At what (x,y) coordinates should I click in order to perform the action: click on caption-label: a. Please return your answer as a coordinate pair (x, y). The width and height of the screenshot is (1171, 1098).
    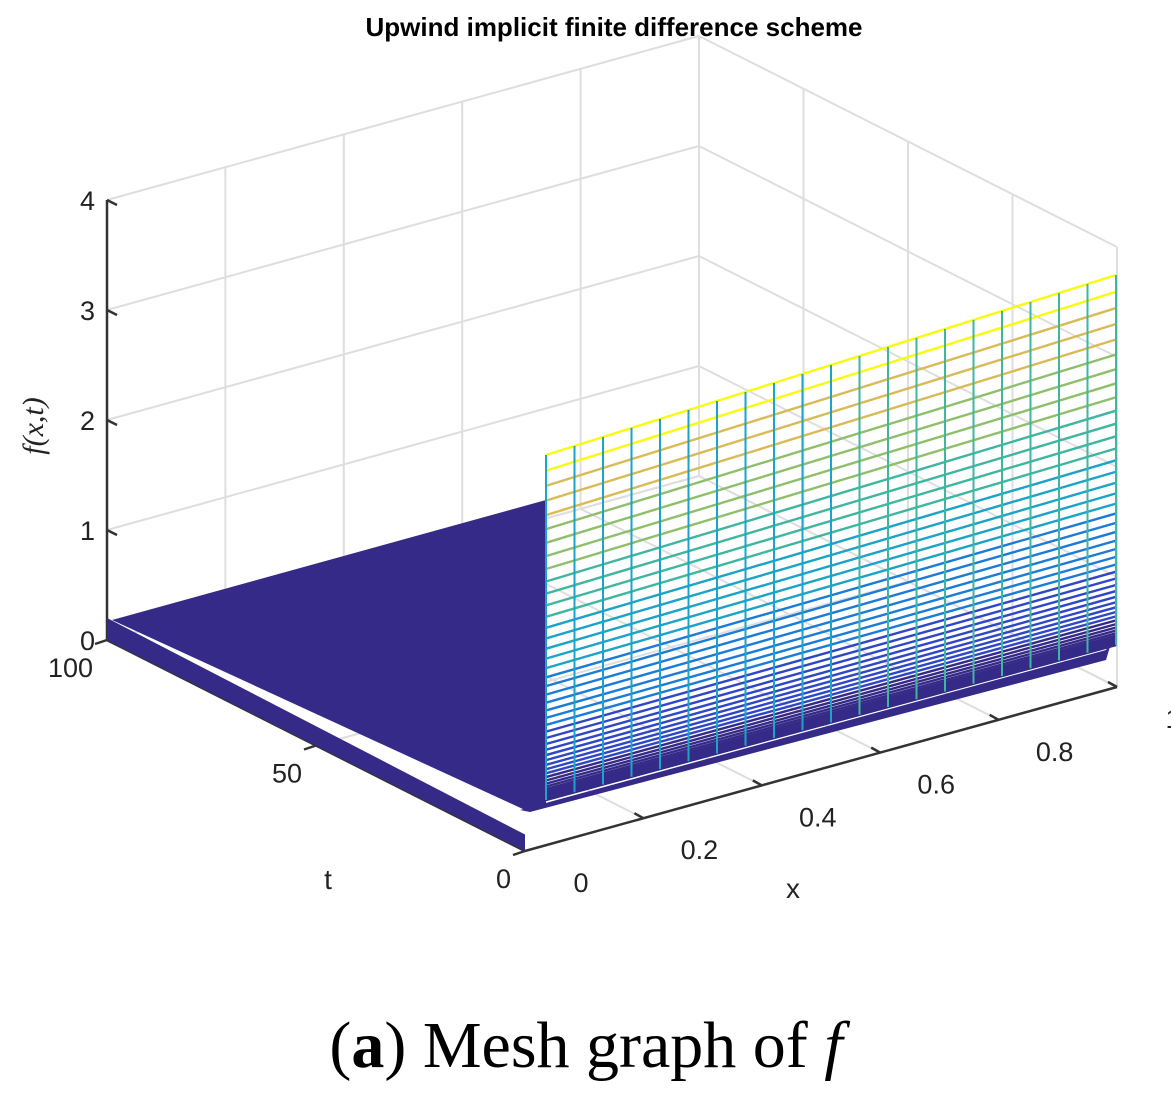
    Looking at the image, I should click on (367, 1045).